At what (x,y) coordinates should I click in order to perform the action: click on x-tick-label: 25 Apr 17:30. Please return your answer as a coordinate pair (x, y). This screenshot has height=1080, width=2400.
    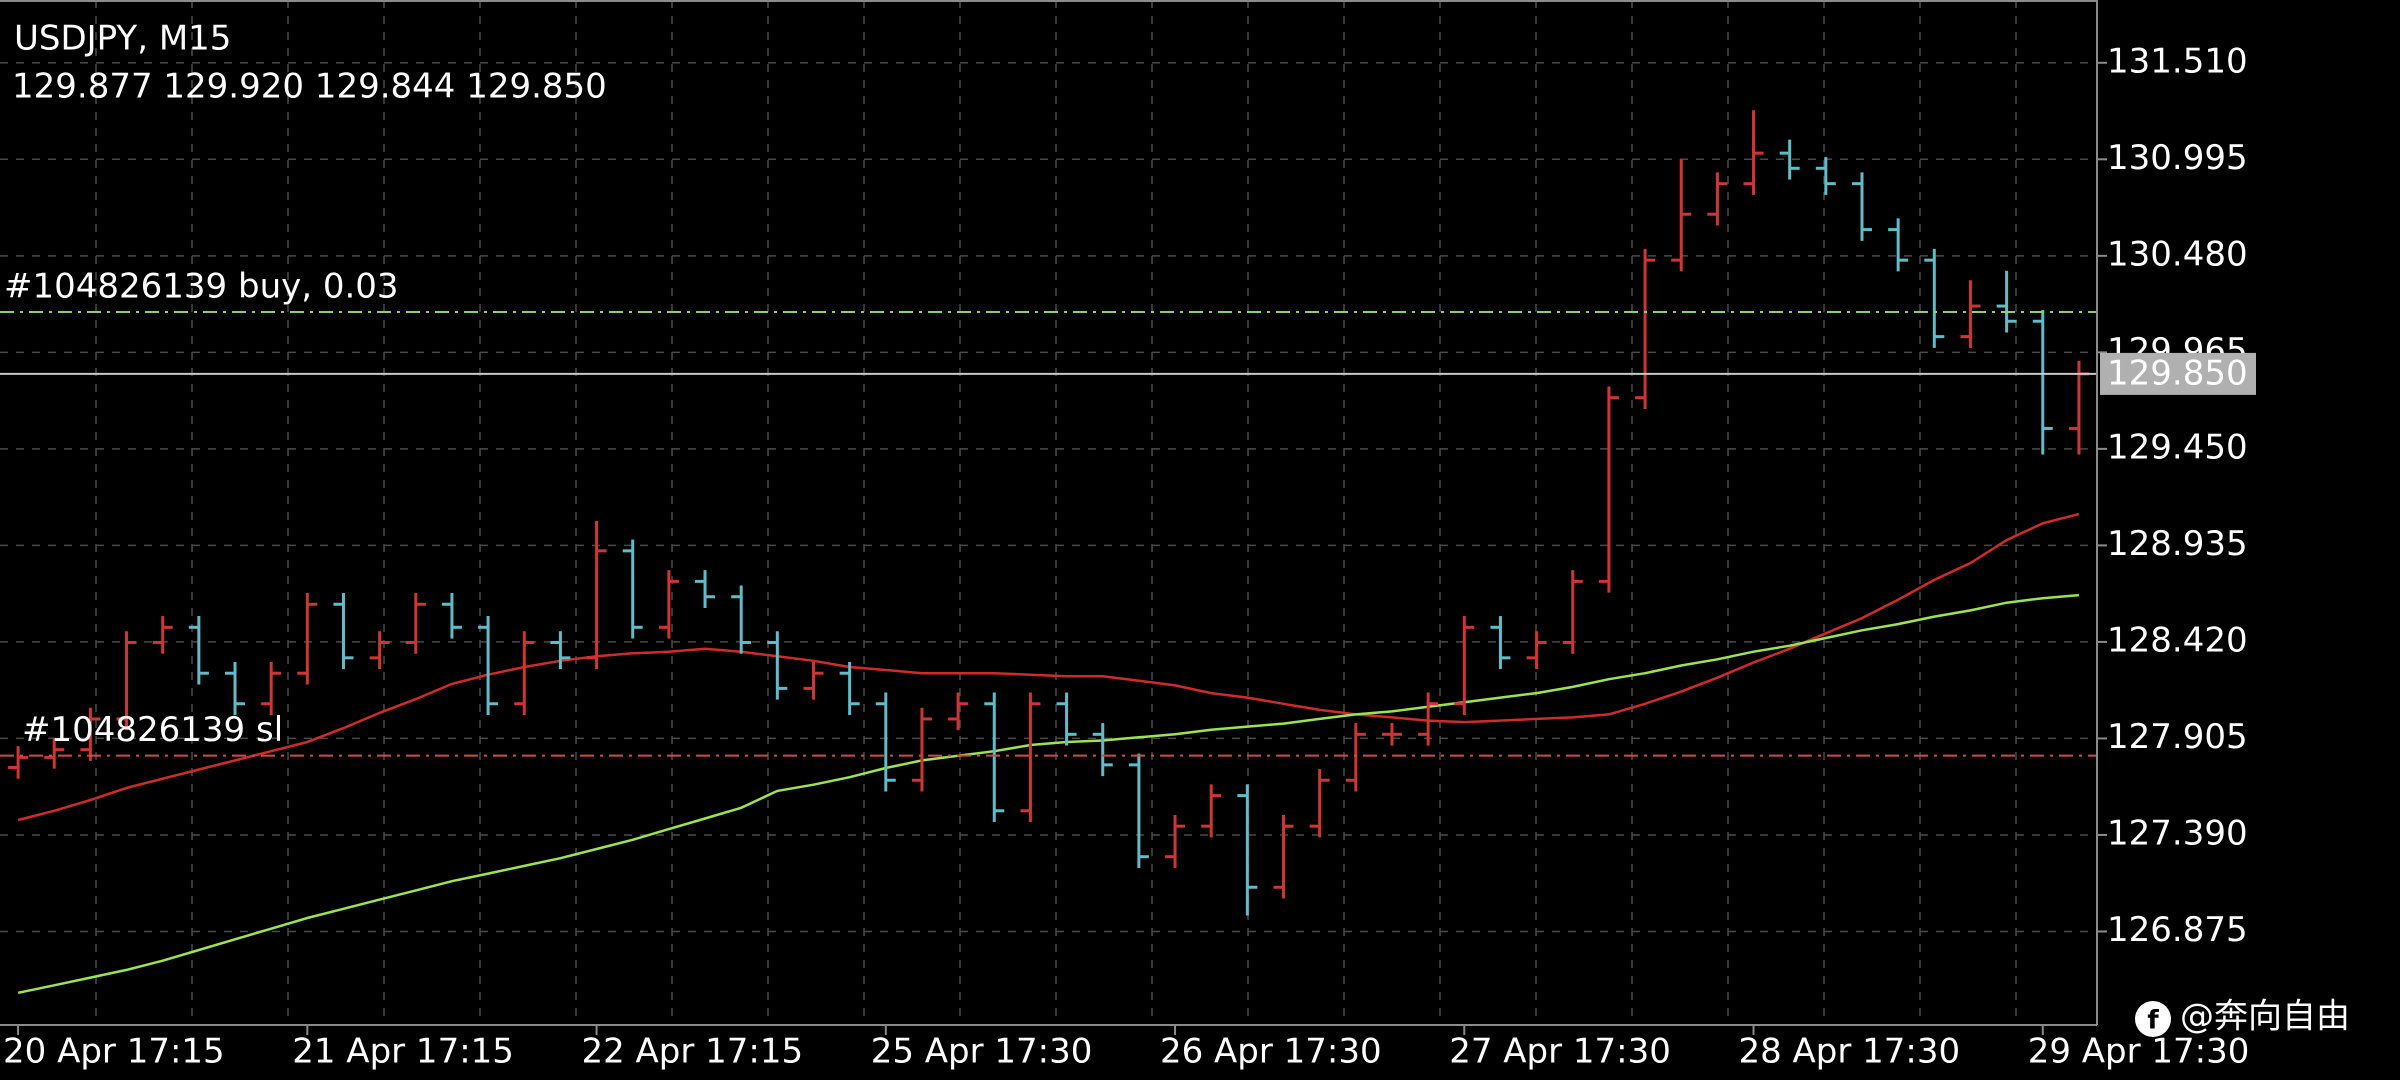
    Looking at the image, I should click on (982, 1052).